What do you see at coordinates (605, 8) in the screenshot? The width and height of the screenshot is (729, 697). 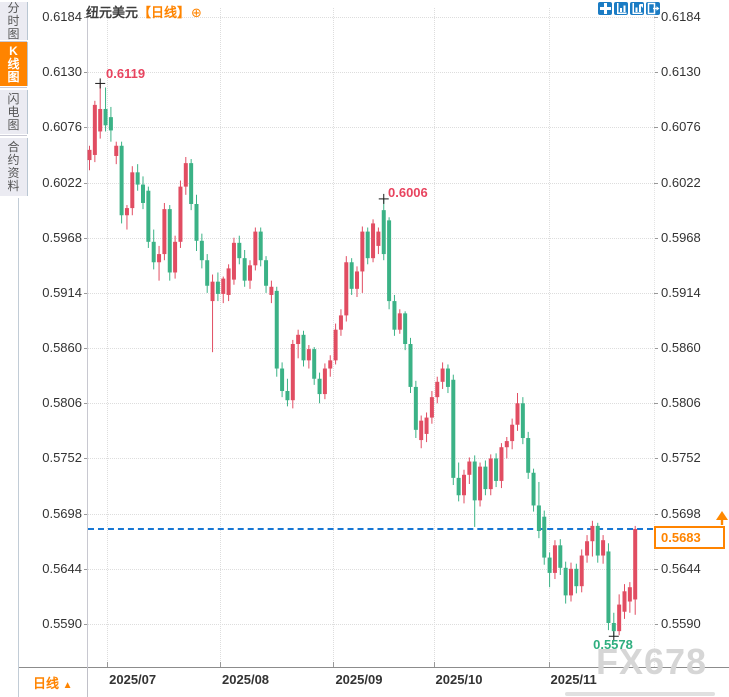 I see `move-tool-button` at bounding box center [605, 8].